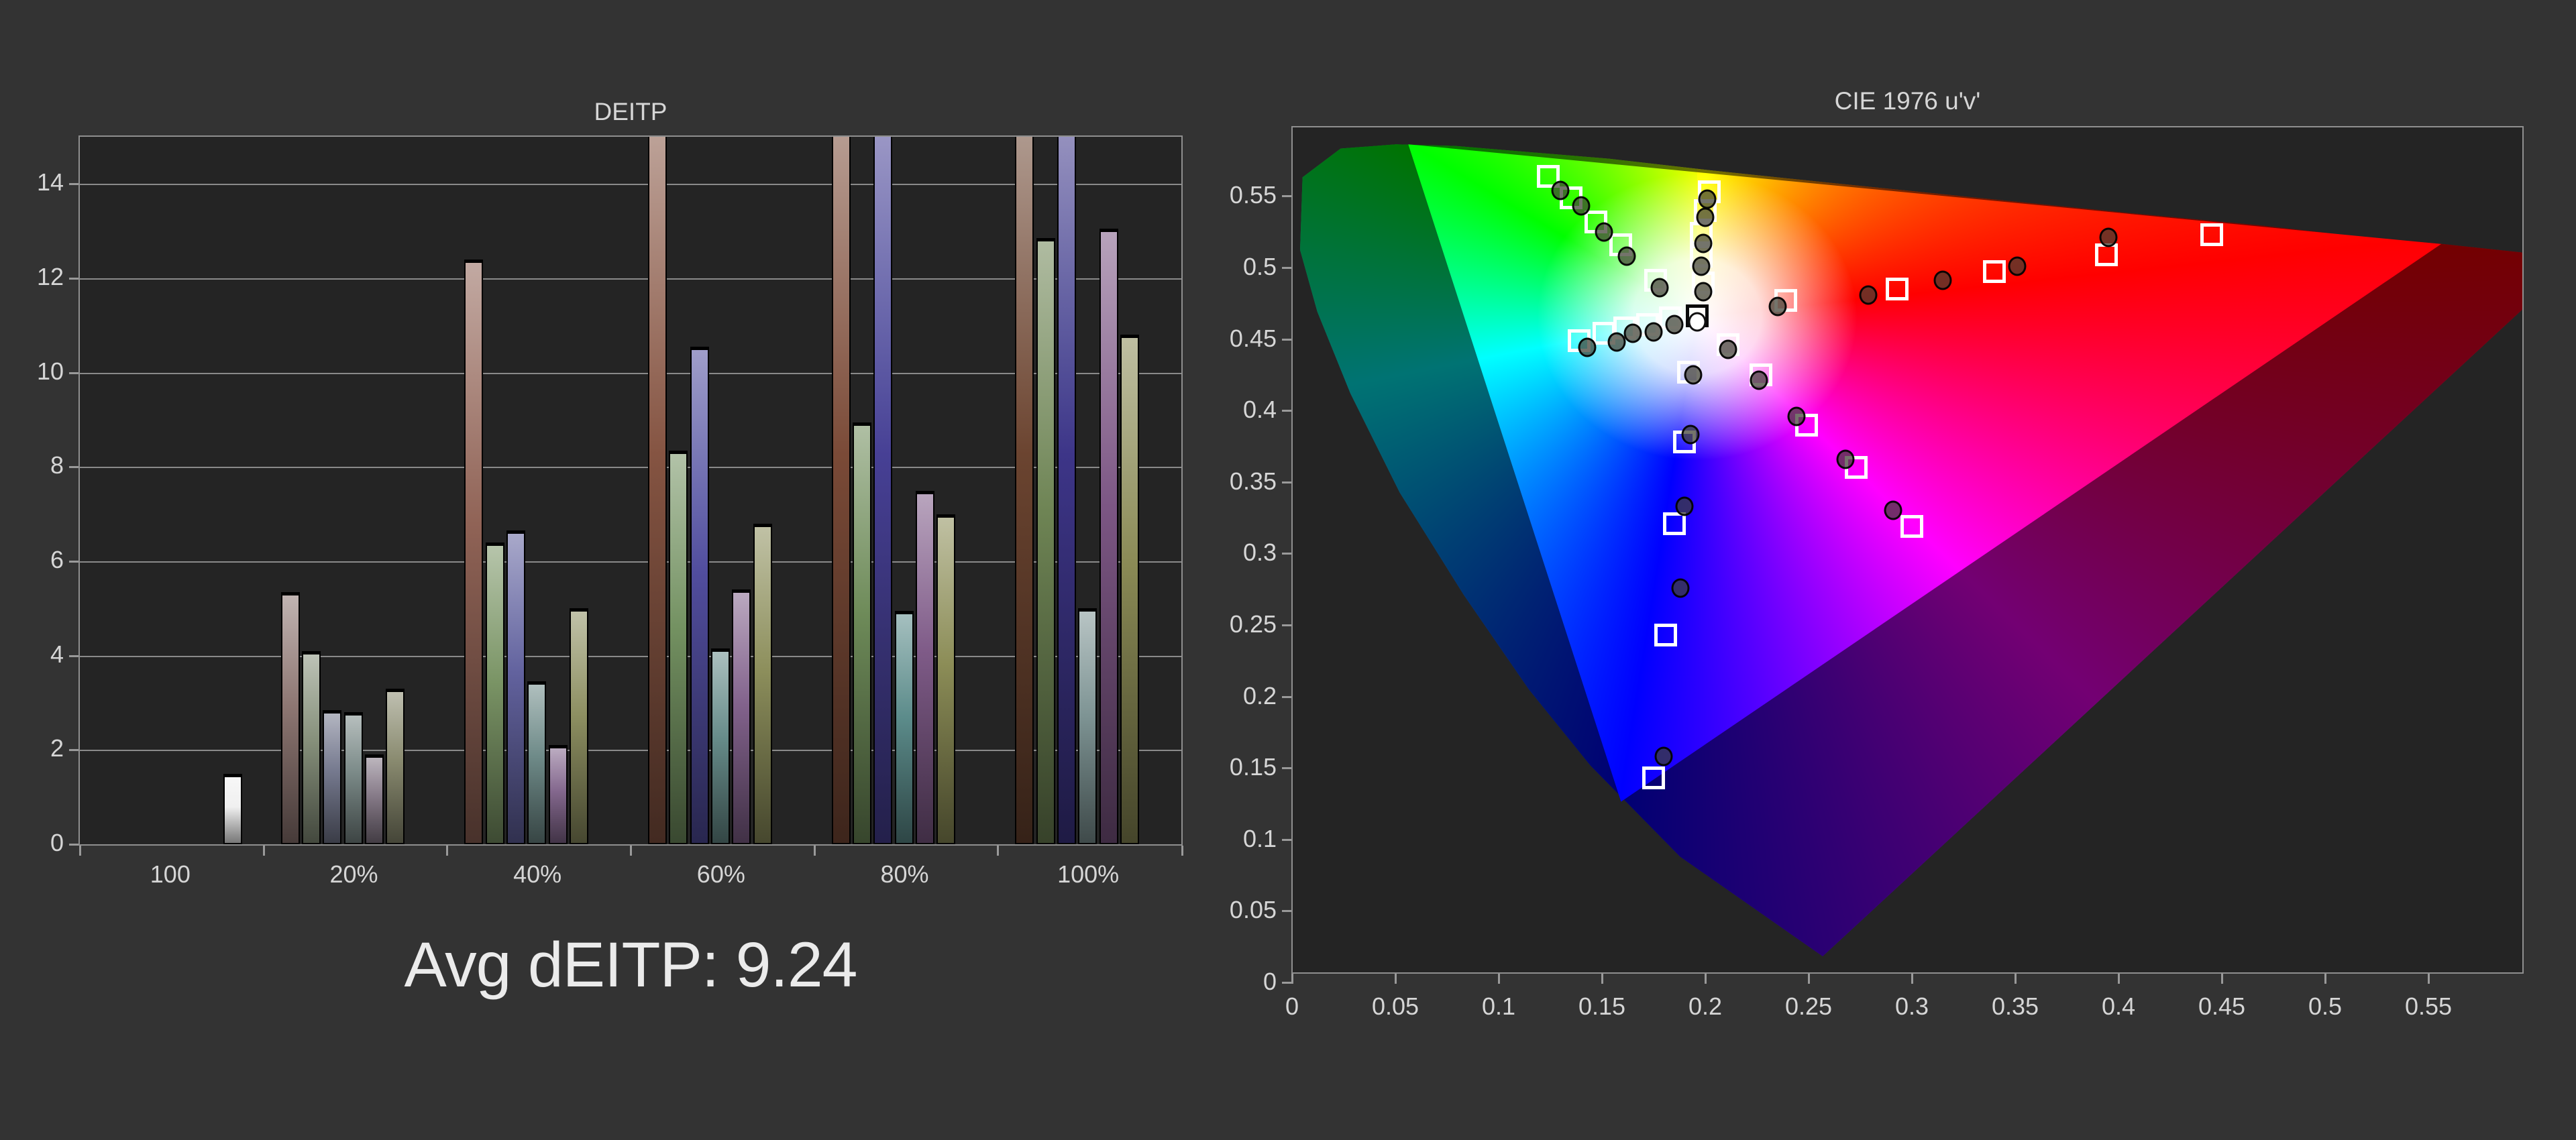  What do you see at coordinates (1907, 101) in the screenshot?
I see `cie-chart-title: CIE 1976 u'v'` at bounding box center [1907, 101].